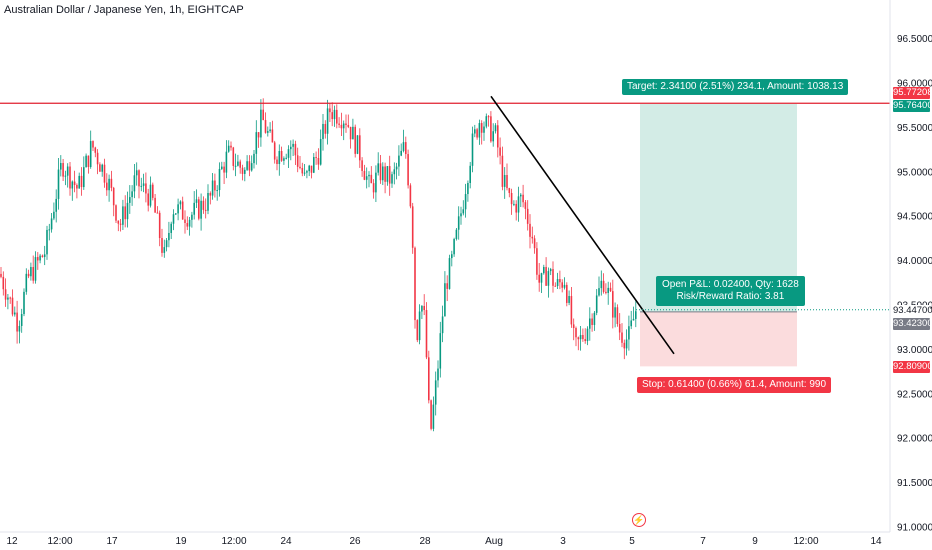  What do you see at coordinates (112, 541) in the screenshot?
I see `time-axis-label: 17` at bounding box center [112, 541].